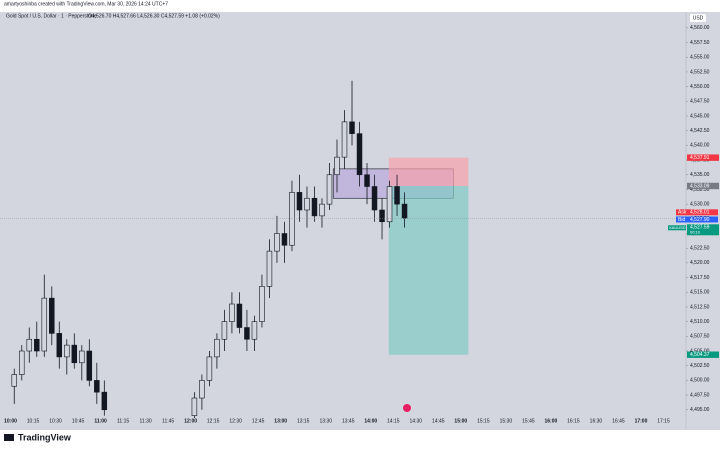 The height and width of the screenshot is (451, 720). I want to click on watermark-icon, so click(407, 408).